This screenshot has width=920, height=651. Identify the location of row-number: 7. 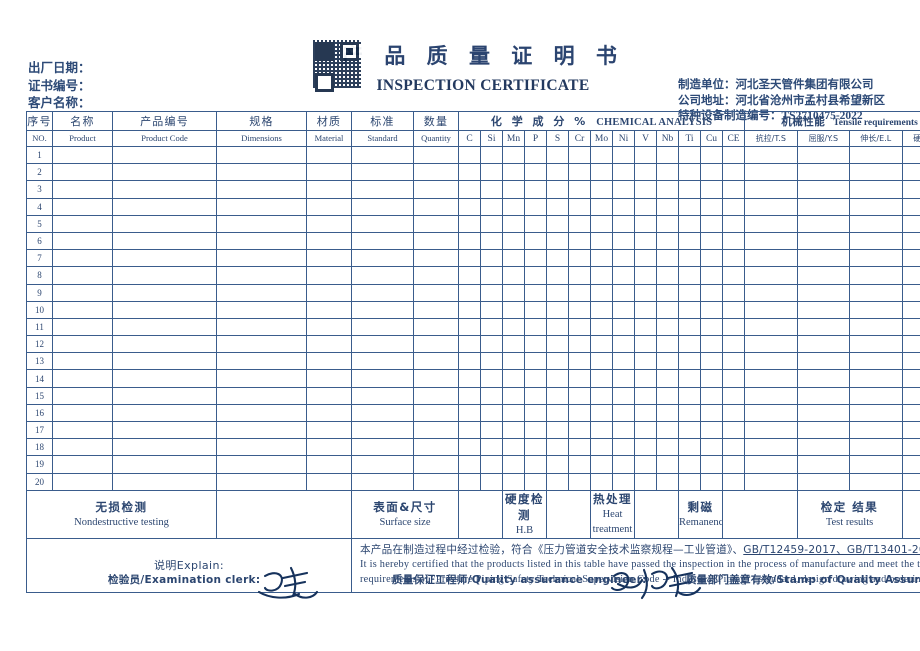
(39, 258).